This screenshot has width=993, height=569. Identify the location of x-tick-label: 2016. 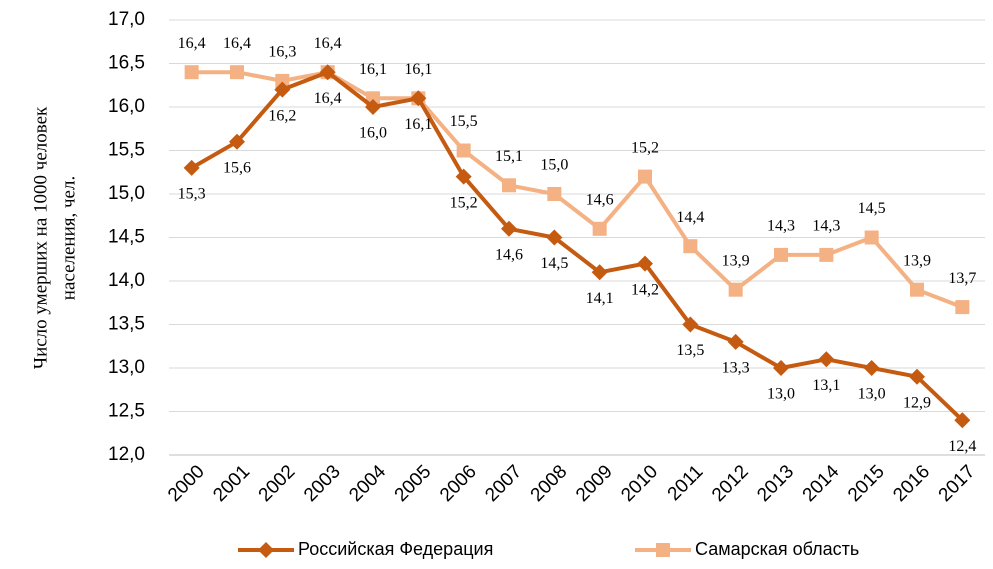
(911, 483).